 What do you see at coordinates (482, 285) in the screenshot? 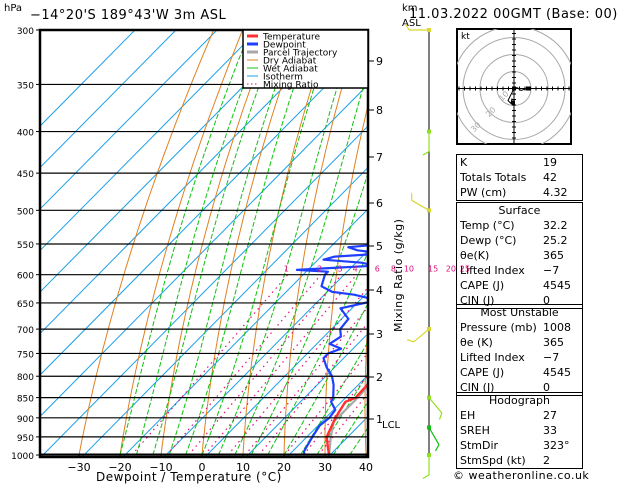
I see `row-label: CAPE (J)` at bounding box center [482, 285].